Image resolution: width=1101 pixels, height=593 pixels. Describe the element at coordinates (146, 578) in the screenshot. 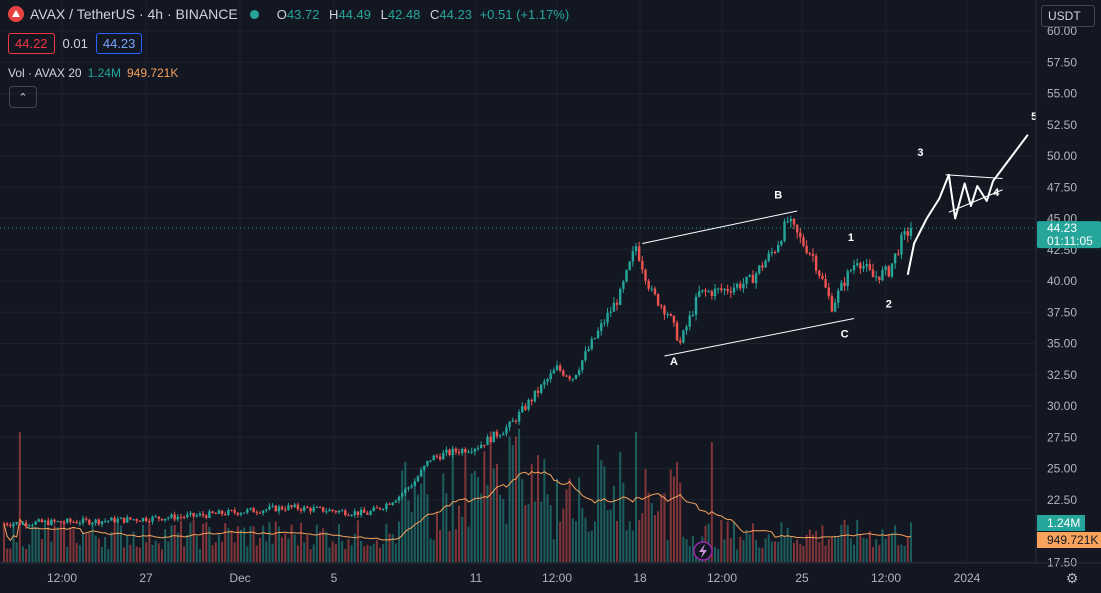

I see `time-tick-label: 27` at that location.